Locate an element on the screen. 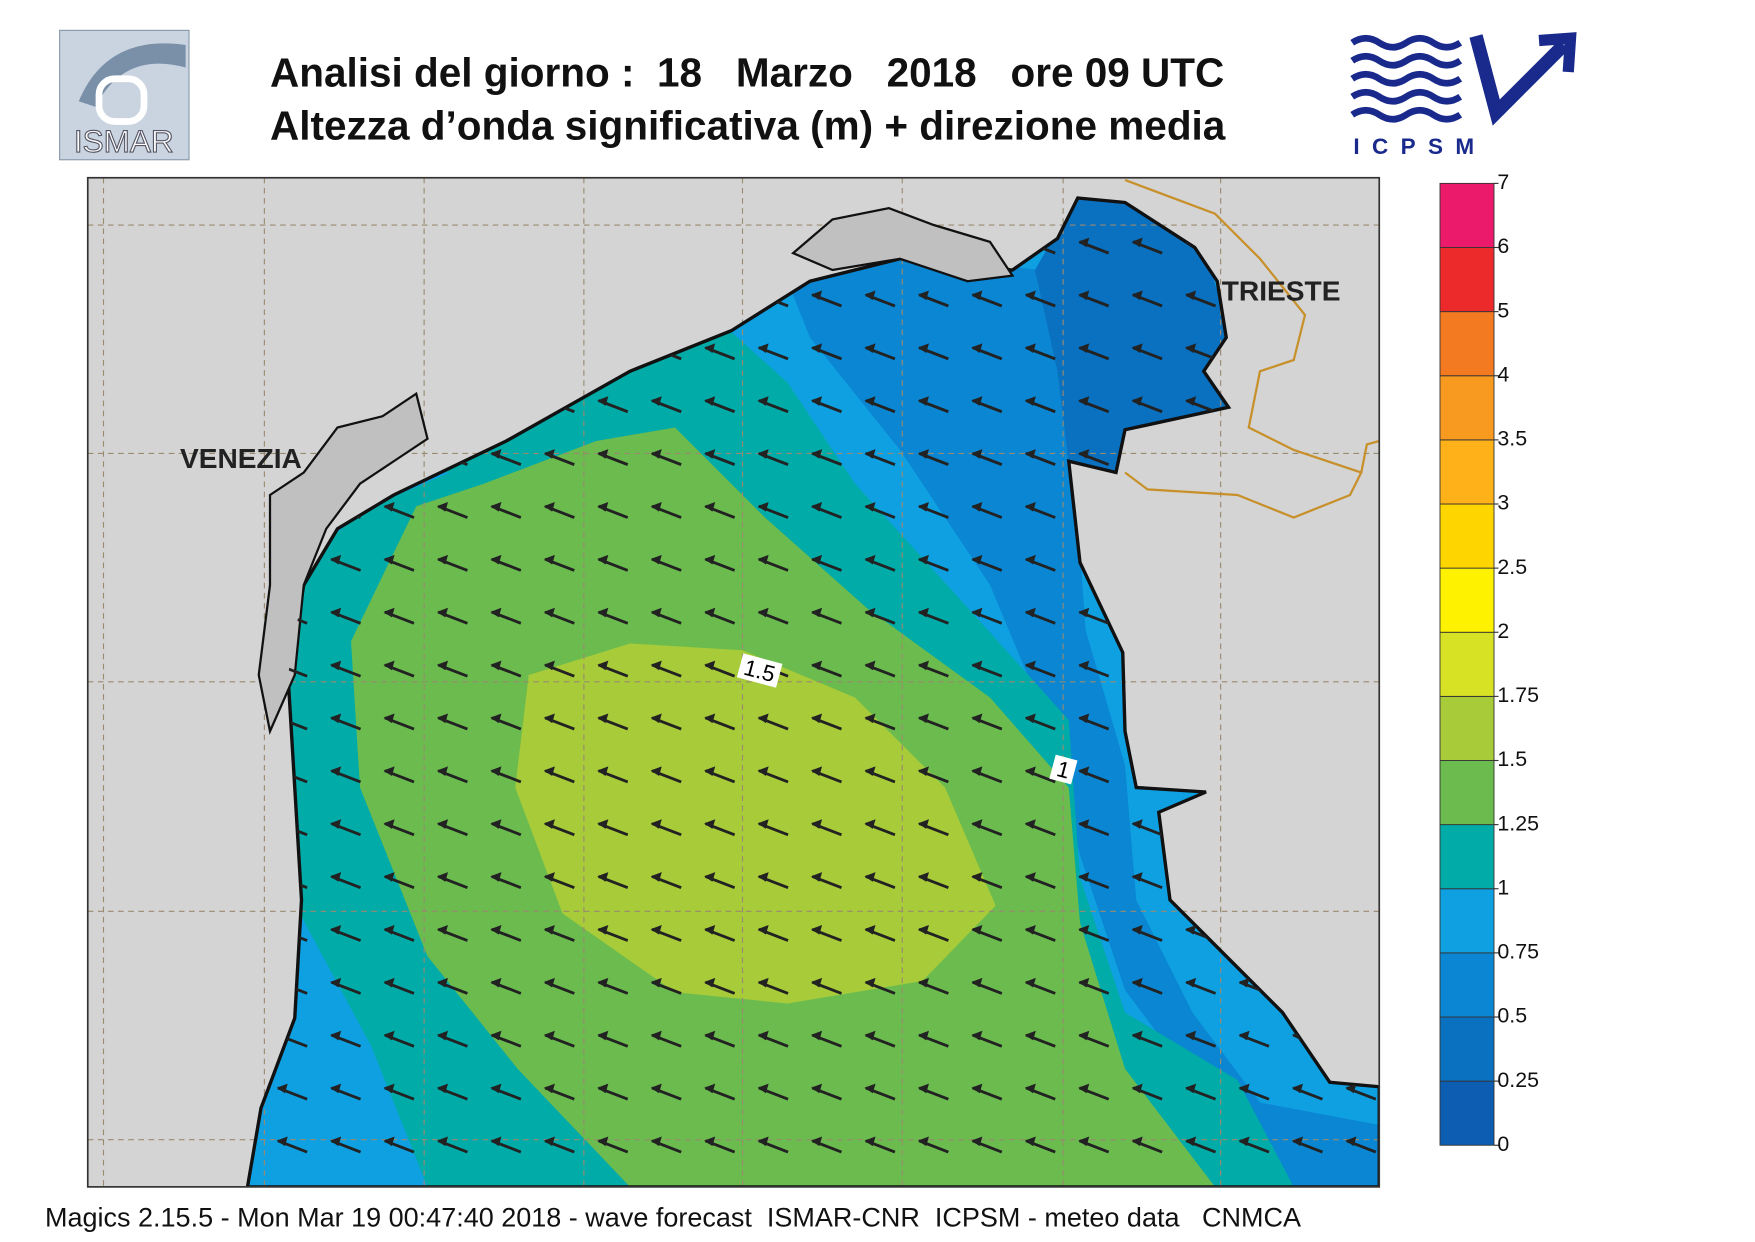 This screenshot has width=1755, height=1242. colorbar-label: 2 is located at coordinates (1503, 631).